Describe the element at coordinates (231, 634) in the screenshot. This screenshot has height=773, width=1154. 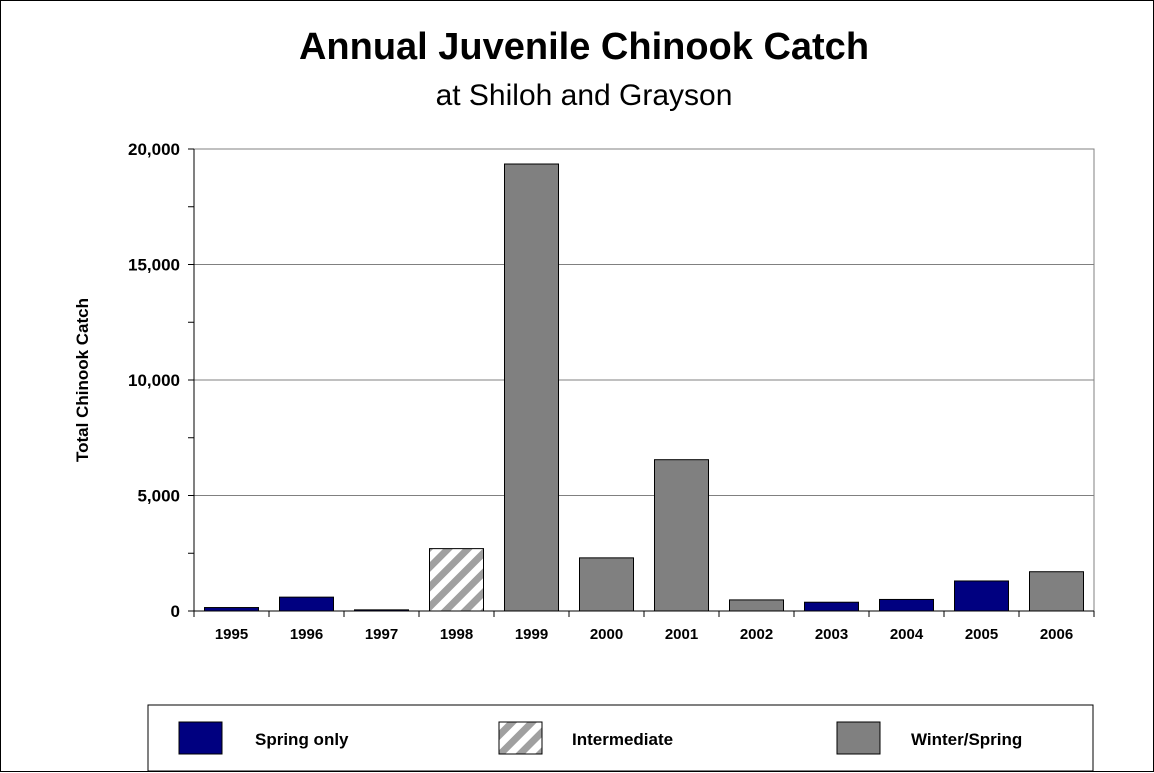
I see `x-tick-label: 1995` at that location.